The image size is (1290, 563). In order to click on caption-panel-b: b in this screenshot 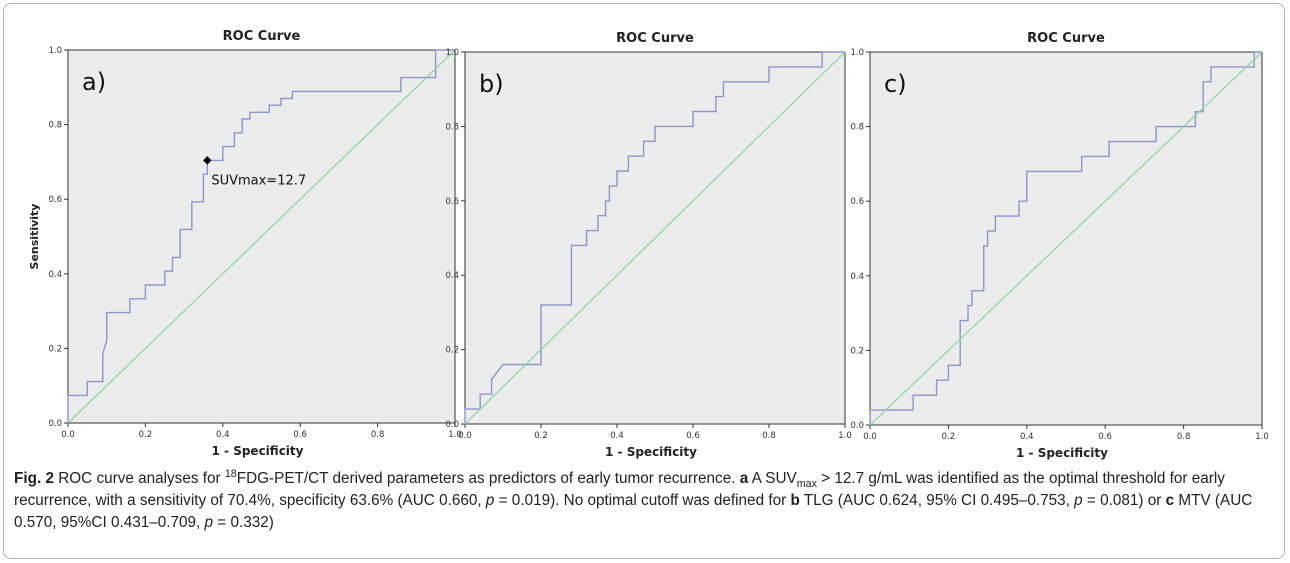, I will do `click(795, 500)`.